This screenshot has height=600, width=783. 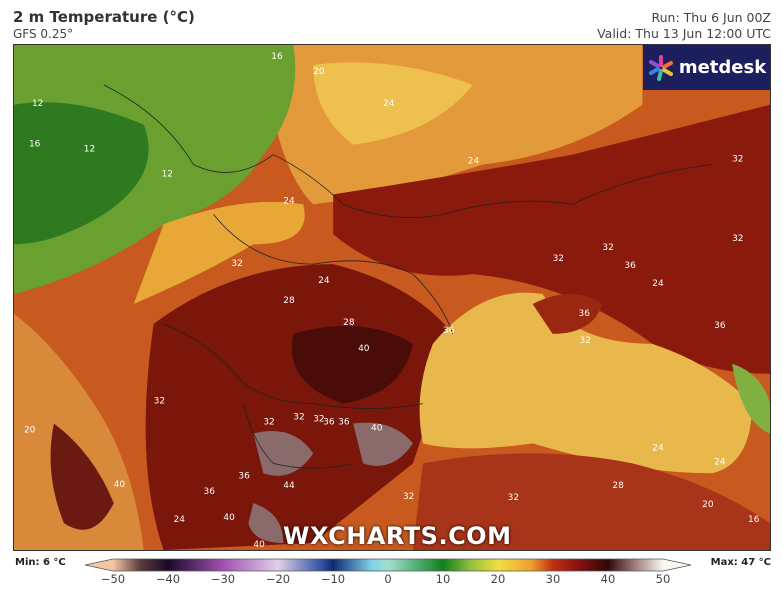 What do you see at coordinates (553, 579) in the screenshot?
I see `colorbar-tick: 30` at bounding box center [553, 579].